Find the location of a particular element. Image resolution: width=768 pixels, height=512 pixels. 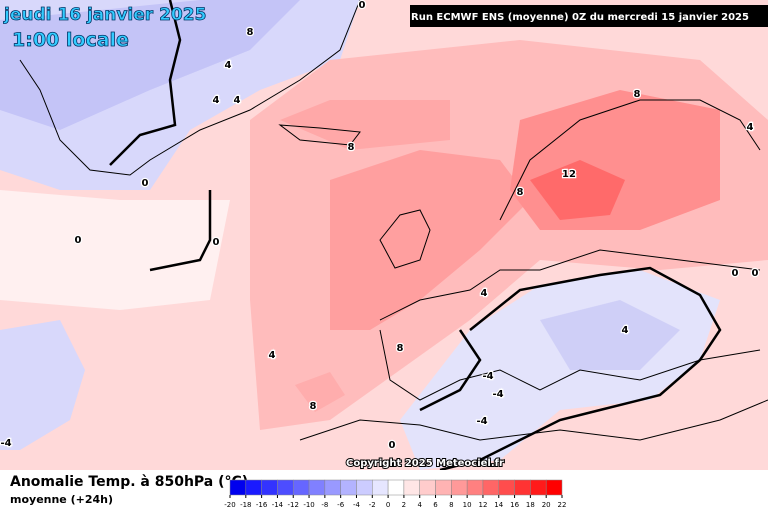

colorbar-tick-label: -8 is located at coordinates (324, 505).